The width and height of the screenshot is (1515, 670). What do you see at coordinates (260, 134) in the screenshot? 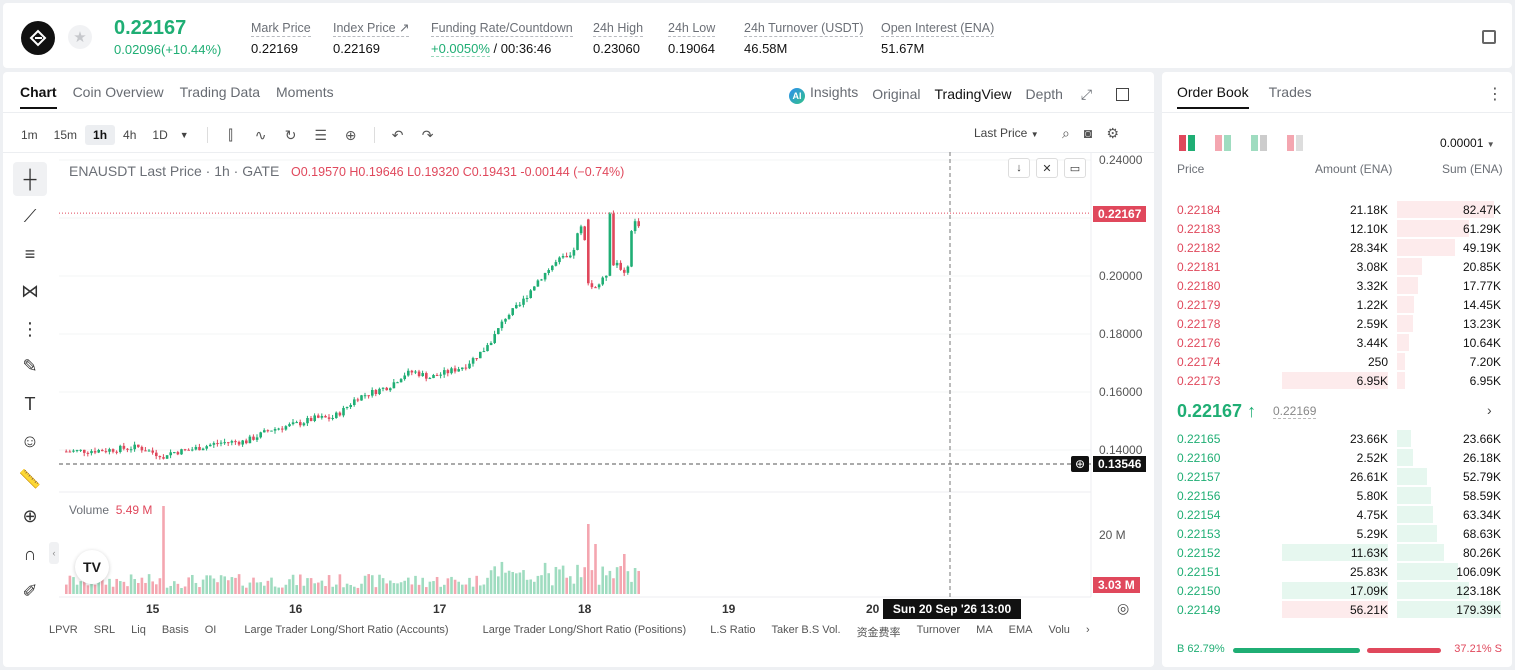
I see `indicators-icon: ∿` at bounding box center [260, 134].